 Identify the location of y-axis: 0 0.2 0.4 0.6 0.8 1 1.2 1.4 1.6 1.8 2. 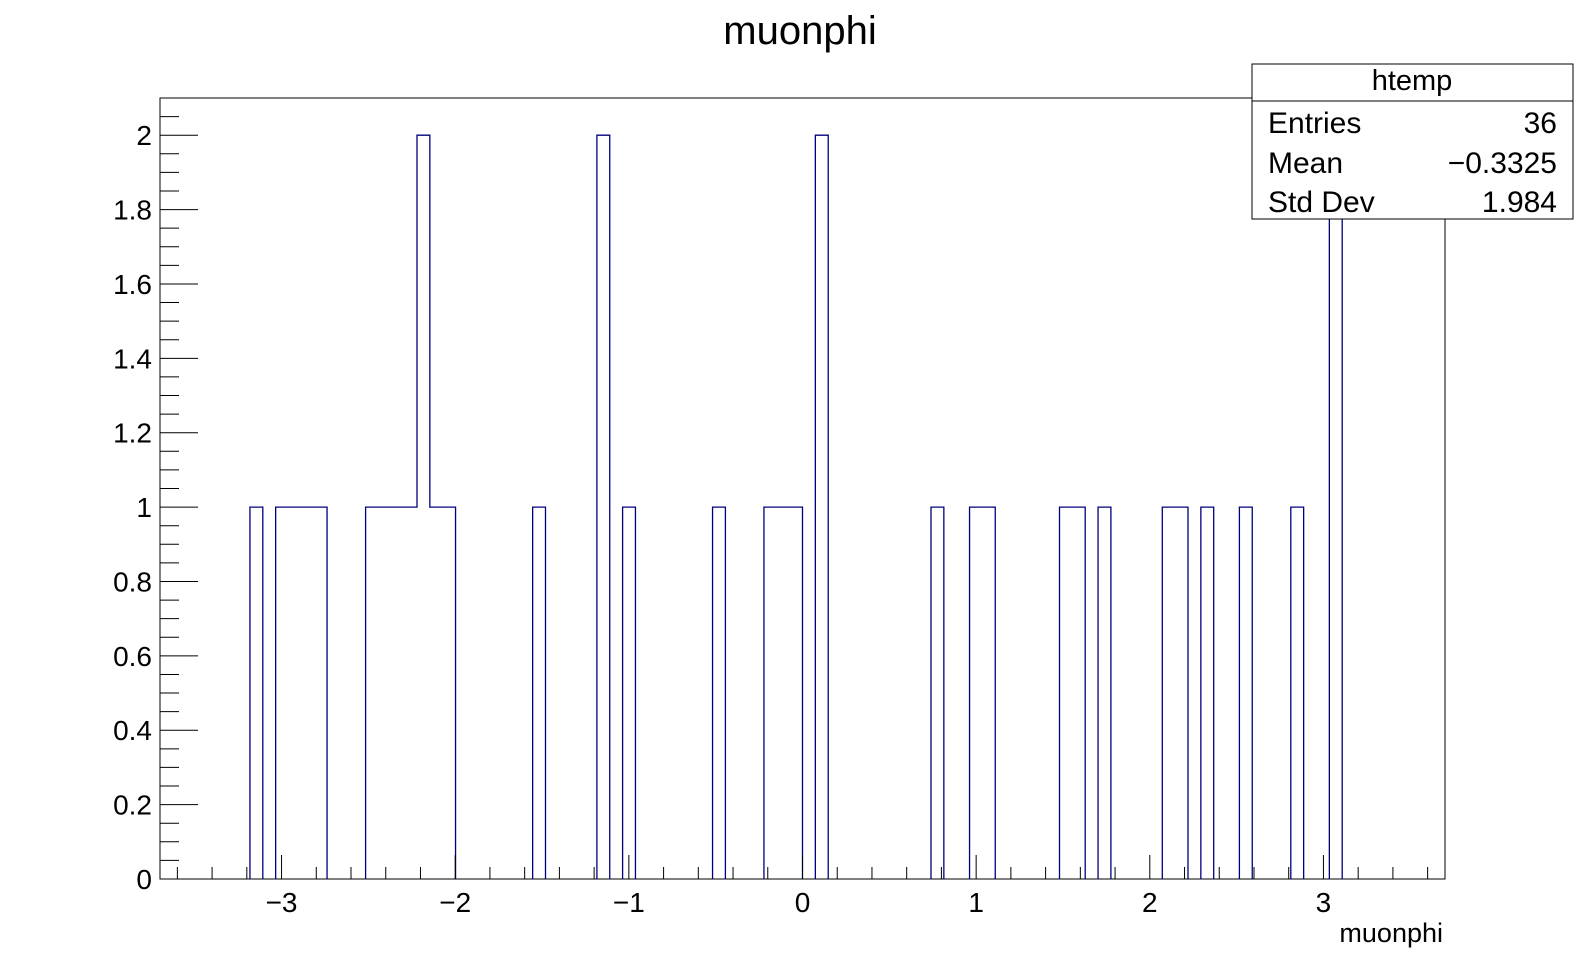
(155, 496).